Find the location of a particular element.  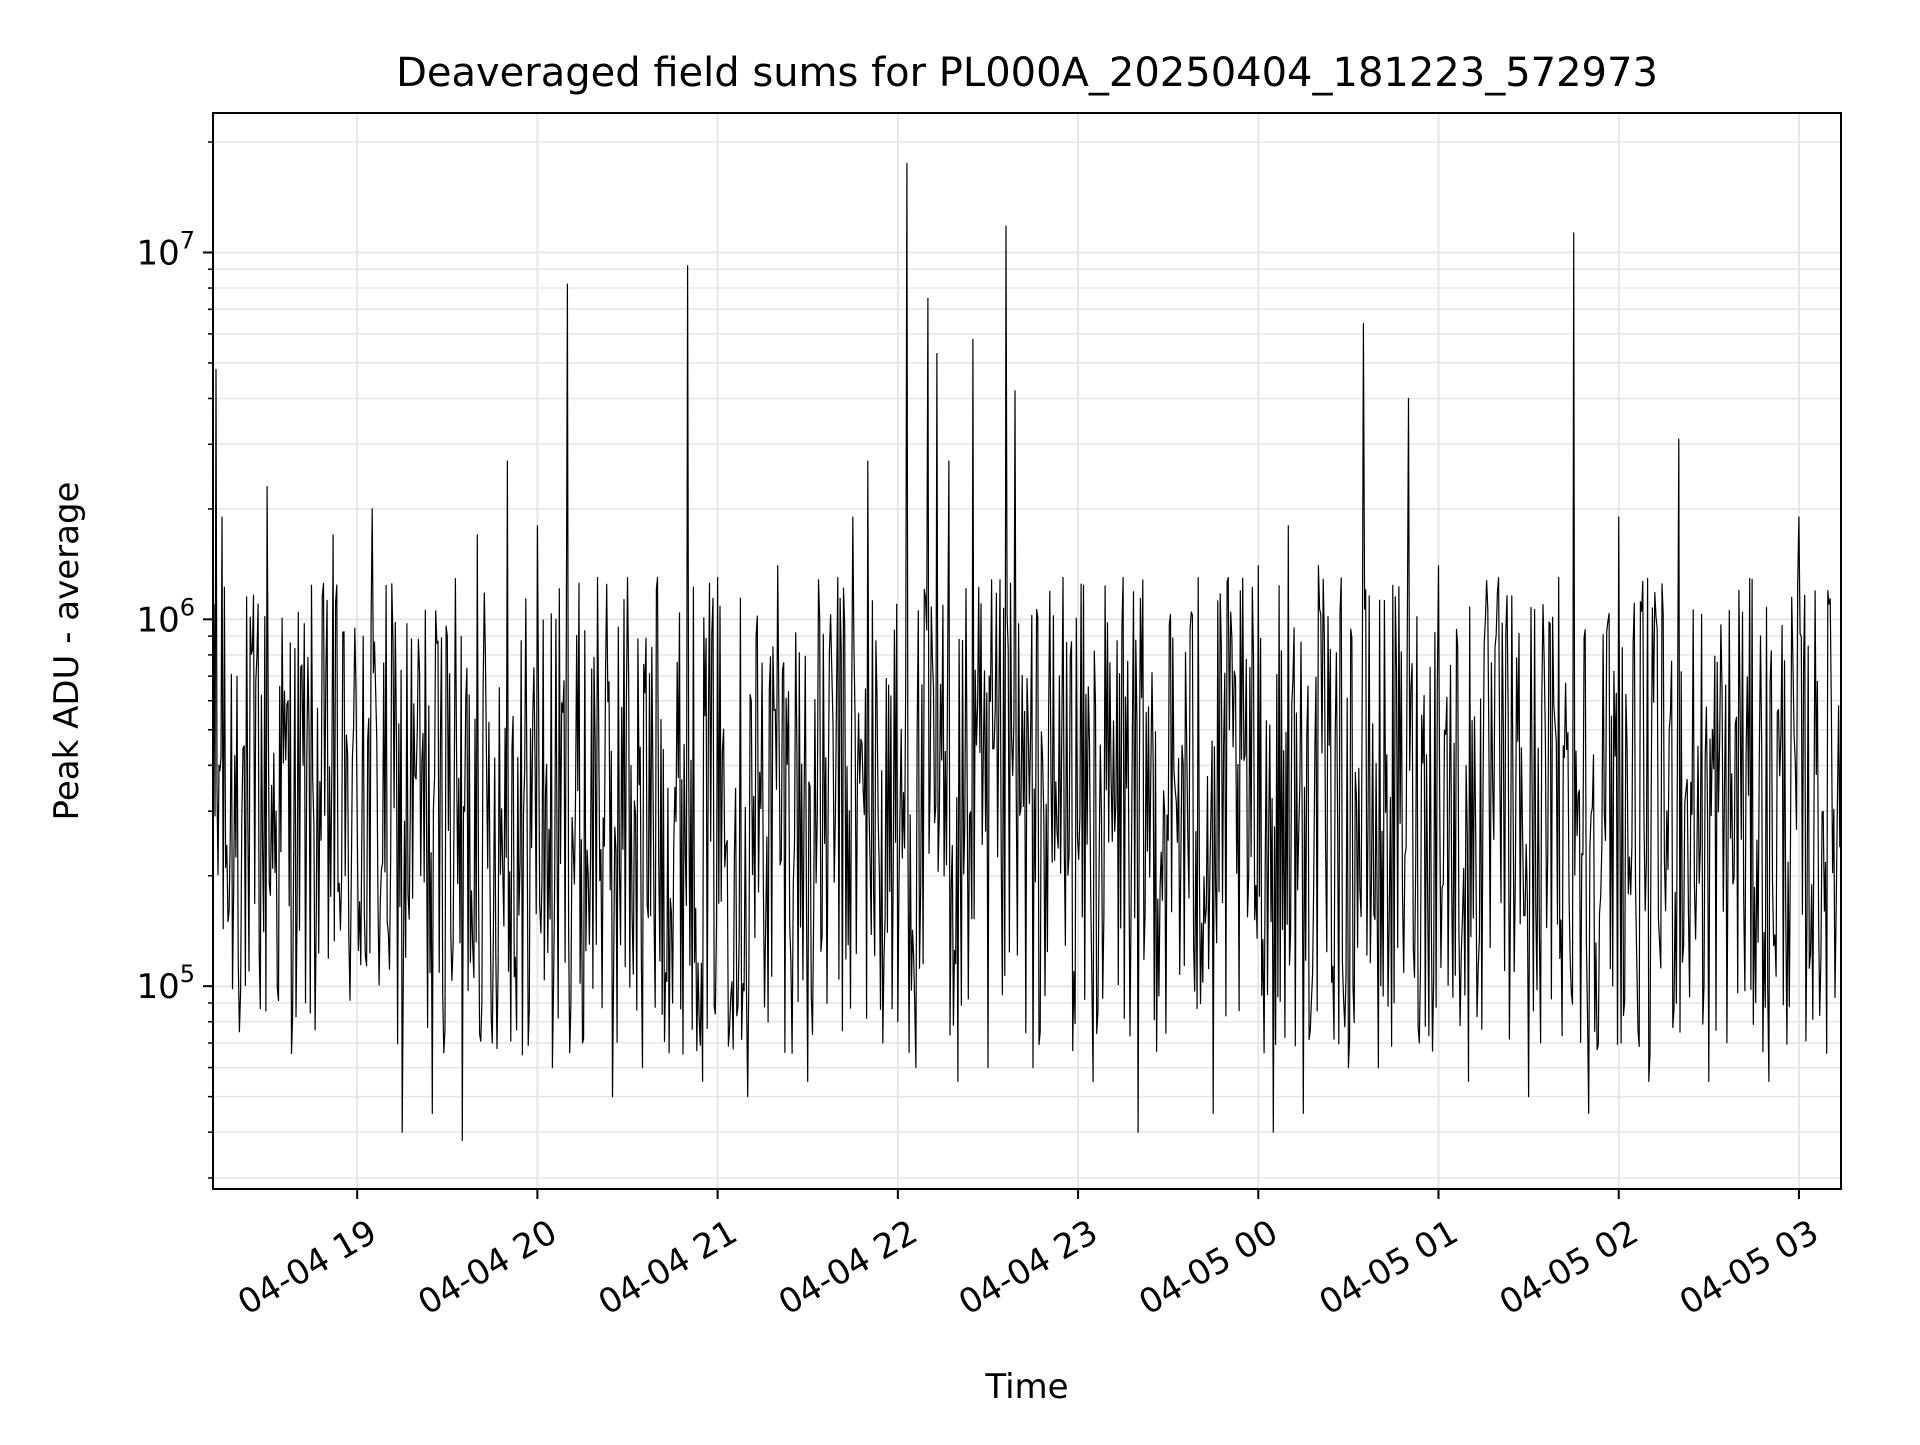

y-axis-label: Peak ADU - average is located at coordinates (67, 651).